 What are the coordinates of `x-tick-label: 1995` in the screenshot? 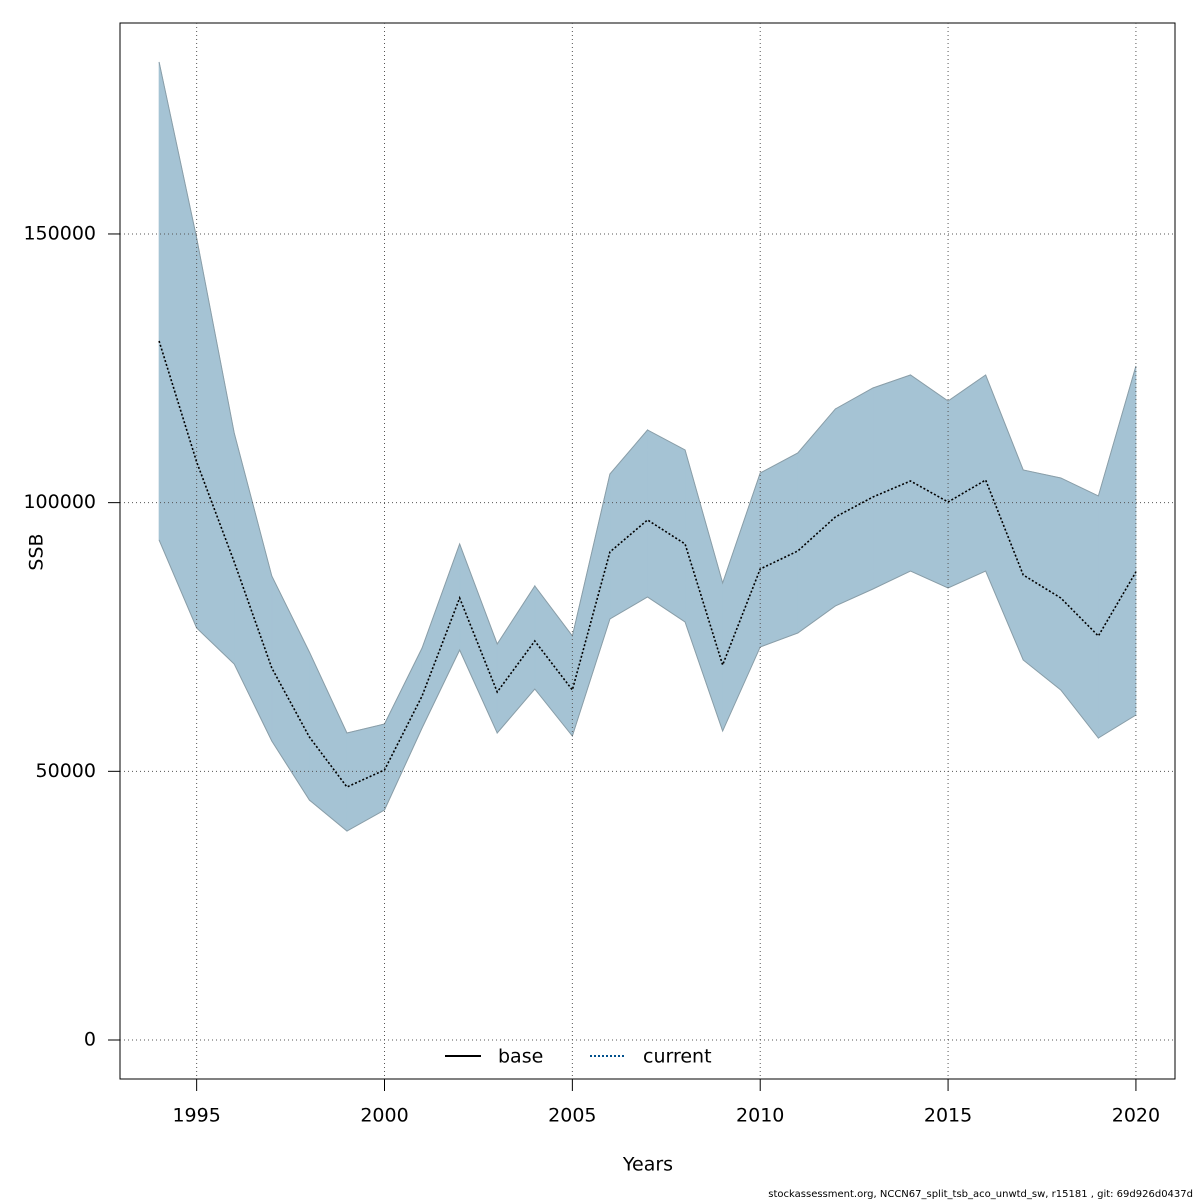 It's located at (196, 1116).